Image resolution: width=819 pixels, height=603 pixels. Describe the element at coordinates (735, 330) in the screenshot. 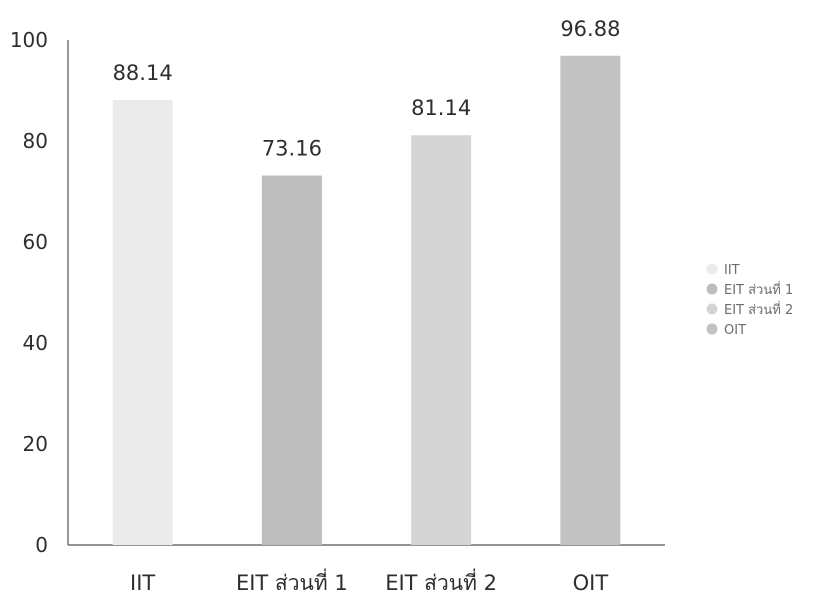

I see `legend-label: OIT` at that location.